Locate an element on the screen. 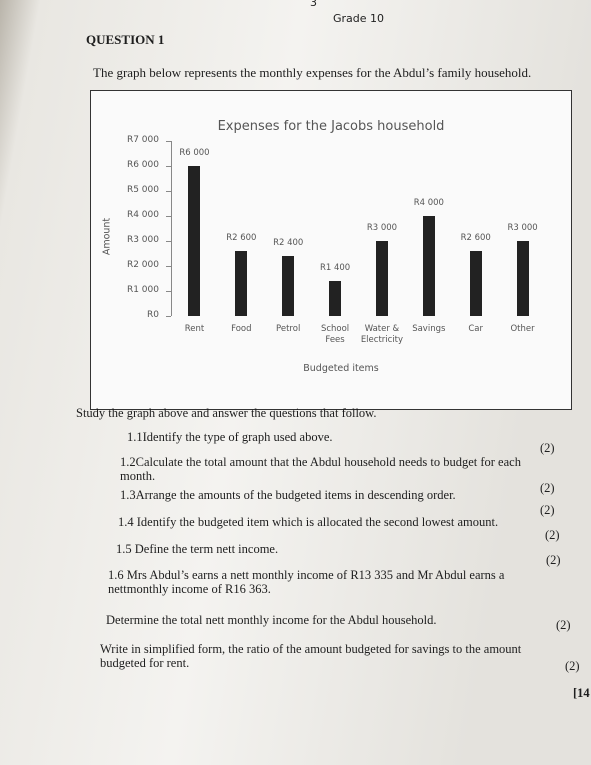 The width and height of the screenshot is (591, 765). y-tick-label: R1 000 is located at coordinates (142, 290).